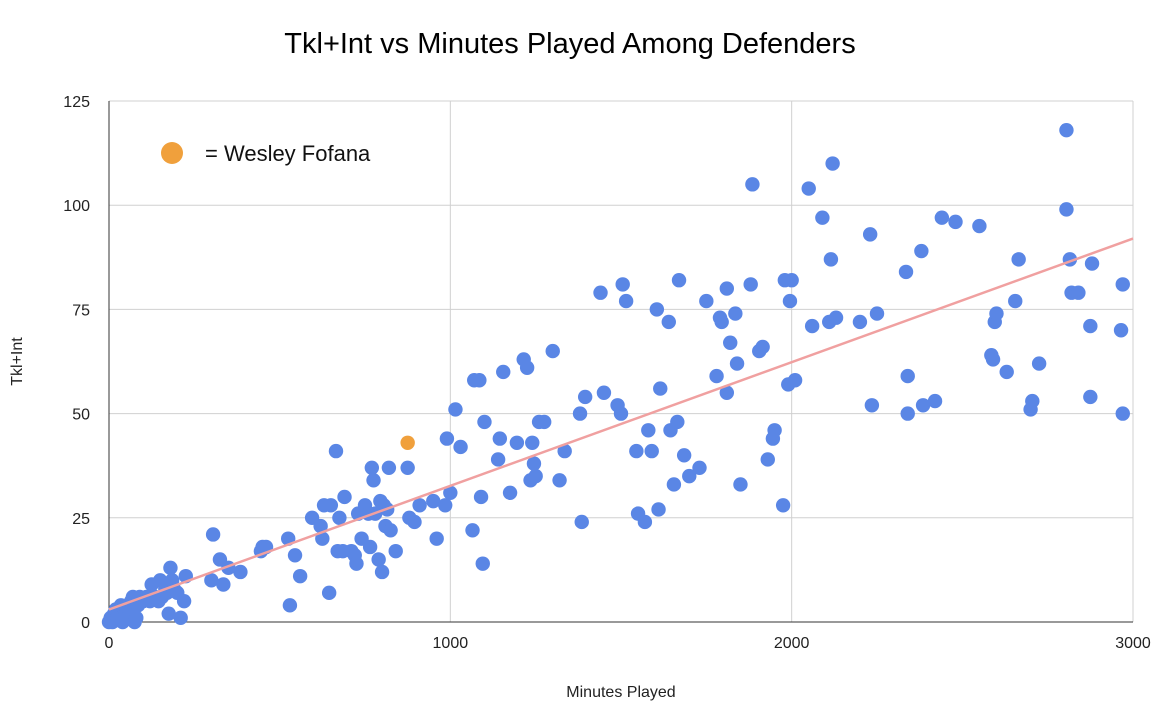  What do you see at coordinates (81, 415) in the screenshot?
I see `y-tick-label: 50` at bounding box center [81, 415].